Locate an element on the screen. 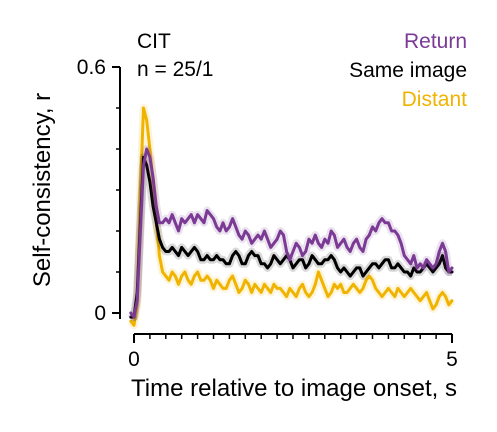 Image resolution: width=497 pixels, height=432 pixels. legend-entry-same-image: Same image is located at coordinates (408, 70).